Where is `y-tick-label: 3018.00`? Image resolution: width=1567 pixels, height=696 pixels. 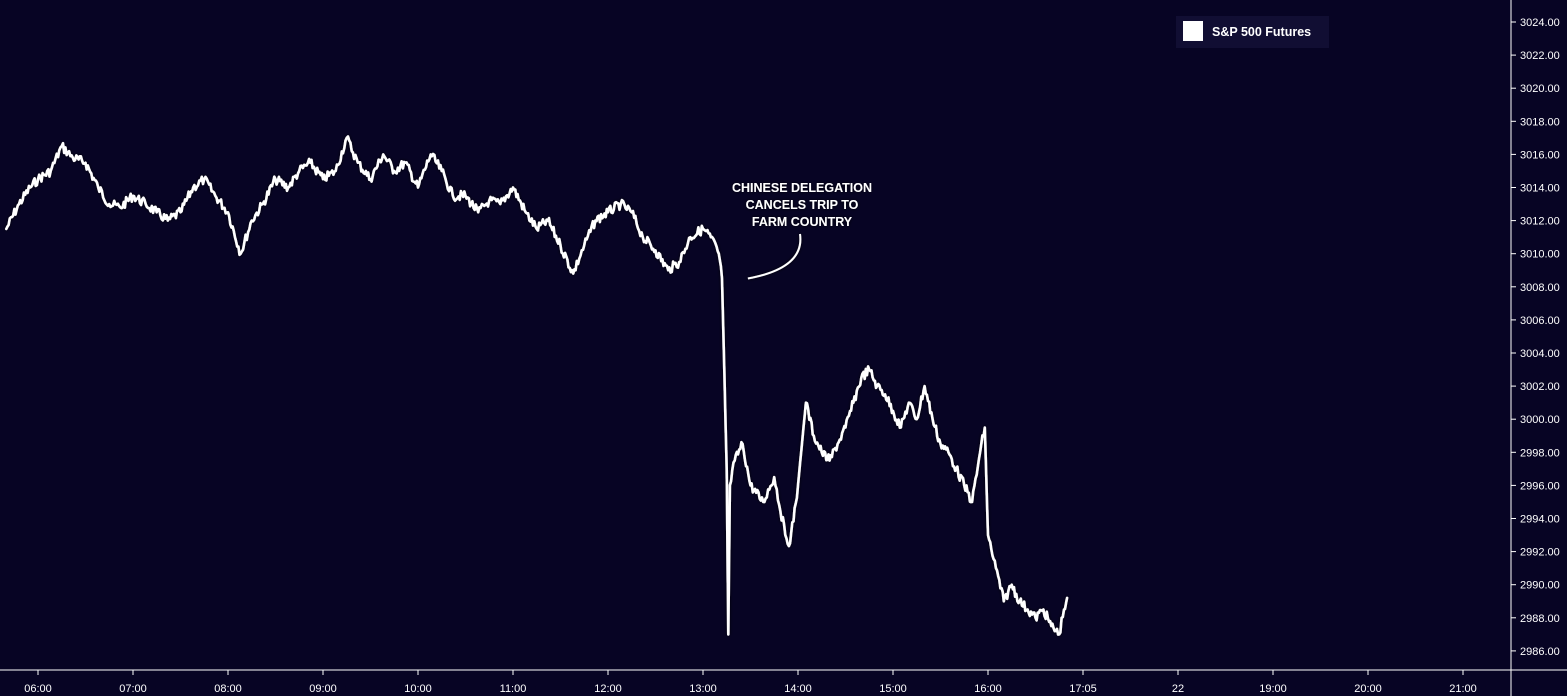 y-tick-label: 3018.00 is located at coordinates (1540, 122).